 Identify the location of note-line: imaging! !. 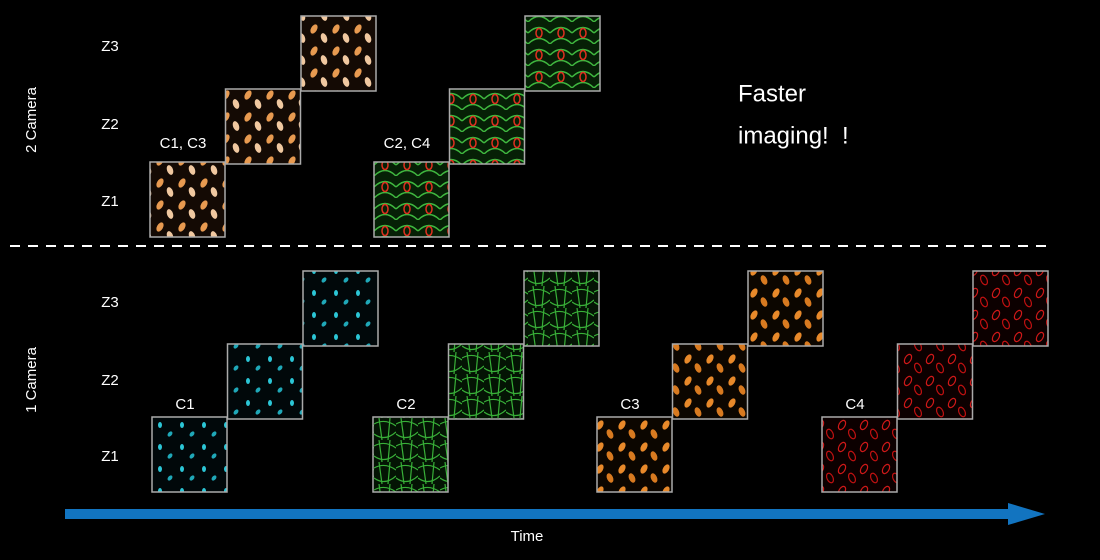
(793, 135).